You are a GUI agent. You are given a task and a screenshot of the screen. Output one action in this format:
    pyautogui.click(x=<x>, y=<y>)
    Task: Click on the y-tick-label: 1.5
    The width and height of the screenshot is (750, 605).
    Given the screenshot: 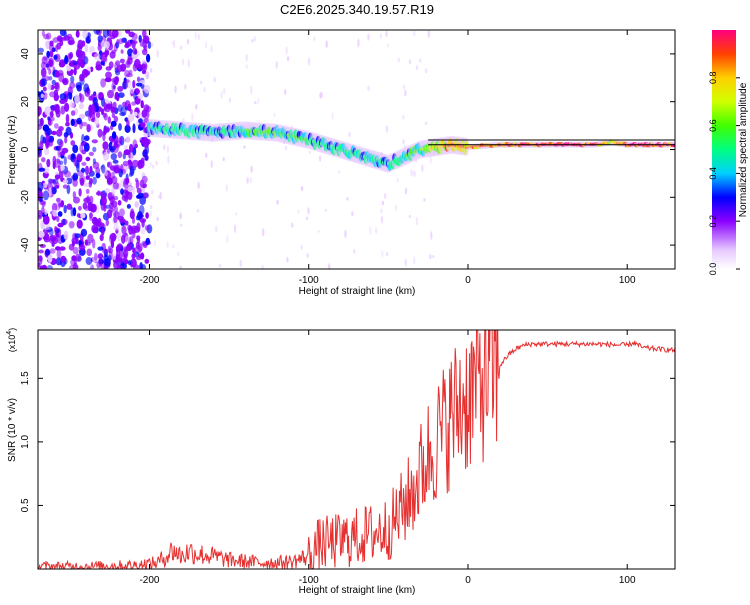 What is the action you would take?
    pyautogui.click(x=25, y=378)
    